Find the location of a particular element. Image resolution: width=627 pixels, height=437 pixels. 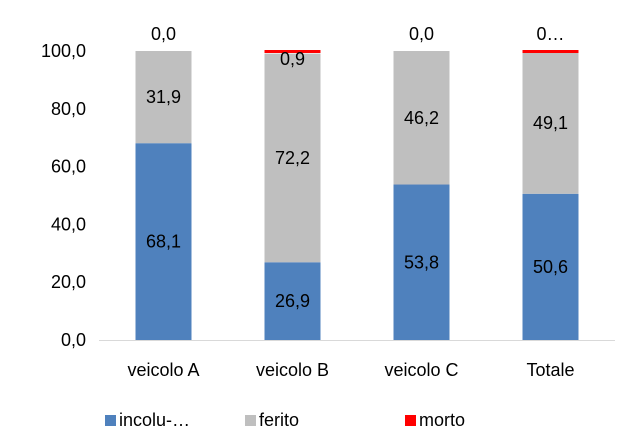

data-label: 46,2 is located at coordinates (421, 118).